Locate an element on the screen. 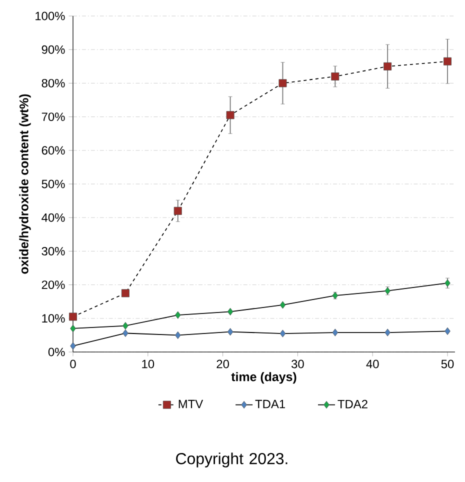 This screenshot has height=482, width=465. x-tick-label: 10 is located at coordinates (148, 364).